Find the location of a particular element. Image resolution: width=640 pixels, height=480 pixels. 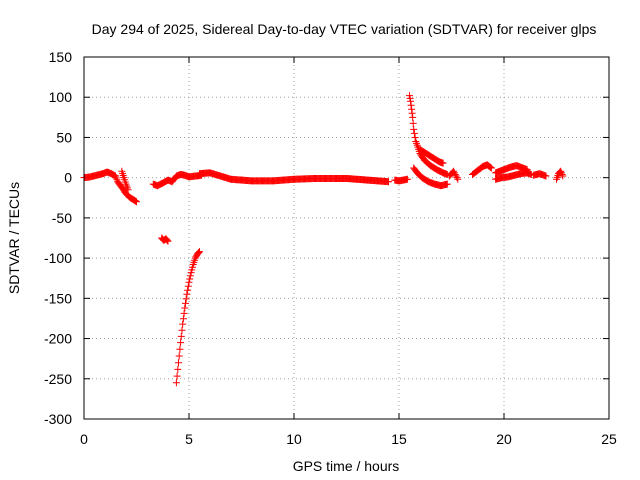

y-tick-label: 150 is located at coordinates (61, 57).